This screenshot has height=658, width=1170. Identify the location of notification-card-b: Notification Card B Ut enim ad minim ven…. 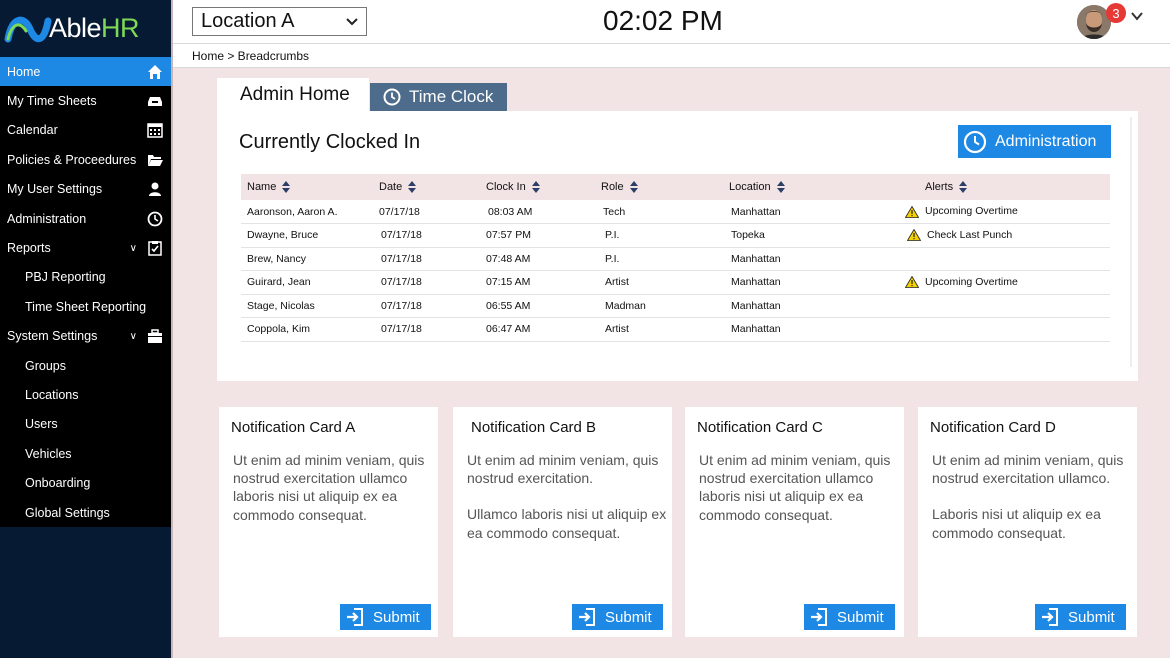
(562, 522).